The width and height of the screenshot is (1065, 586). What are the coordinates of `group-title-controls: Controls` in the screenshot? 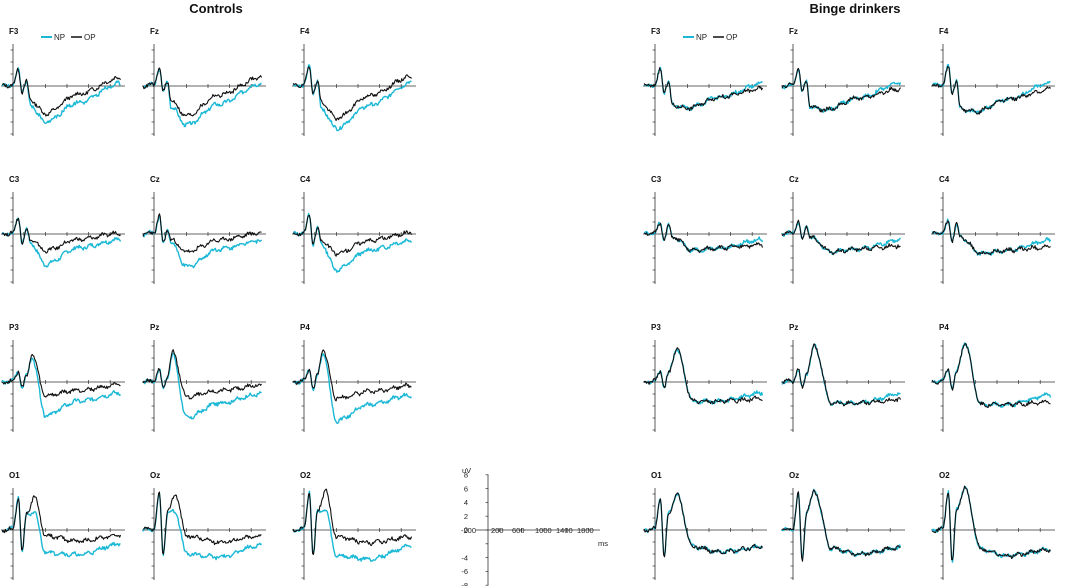 It's located at (215, 8).